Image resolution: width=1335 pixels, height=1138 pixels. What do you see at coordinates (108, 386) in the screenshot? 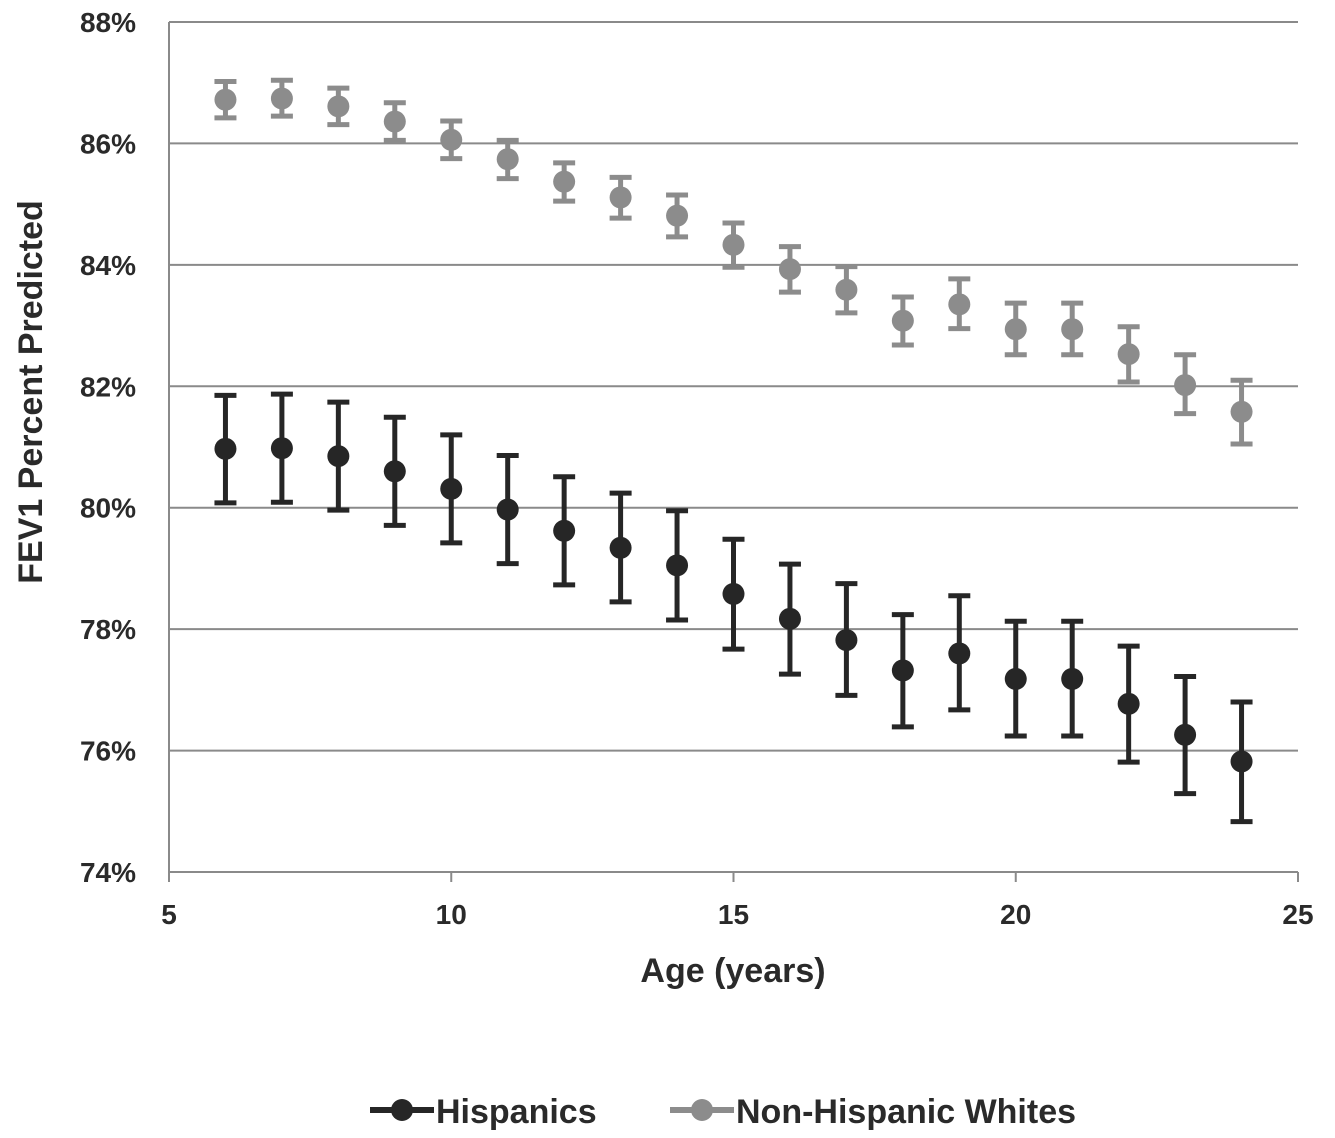
I see `y-tick-label: 82%` at bounding box center [108, 386].